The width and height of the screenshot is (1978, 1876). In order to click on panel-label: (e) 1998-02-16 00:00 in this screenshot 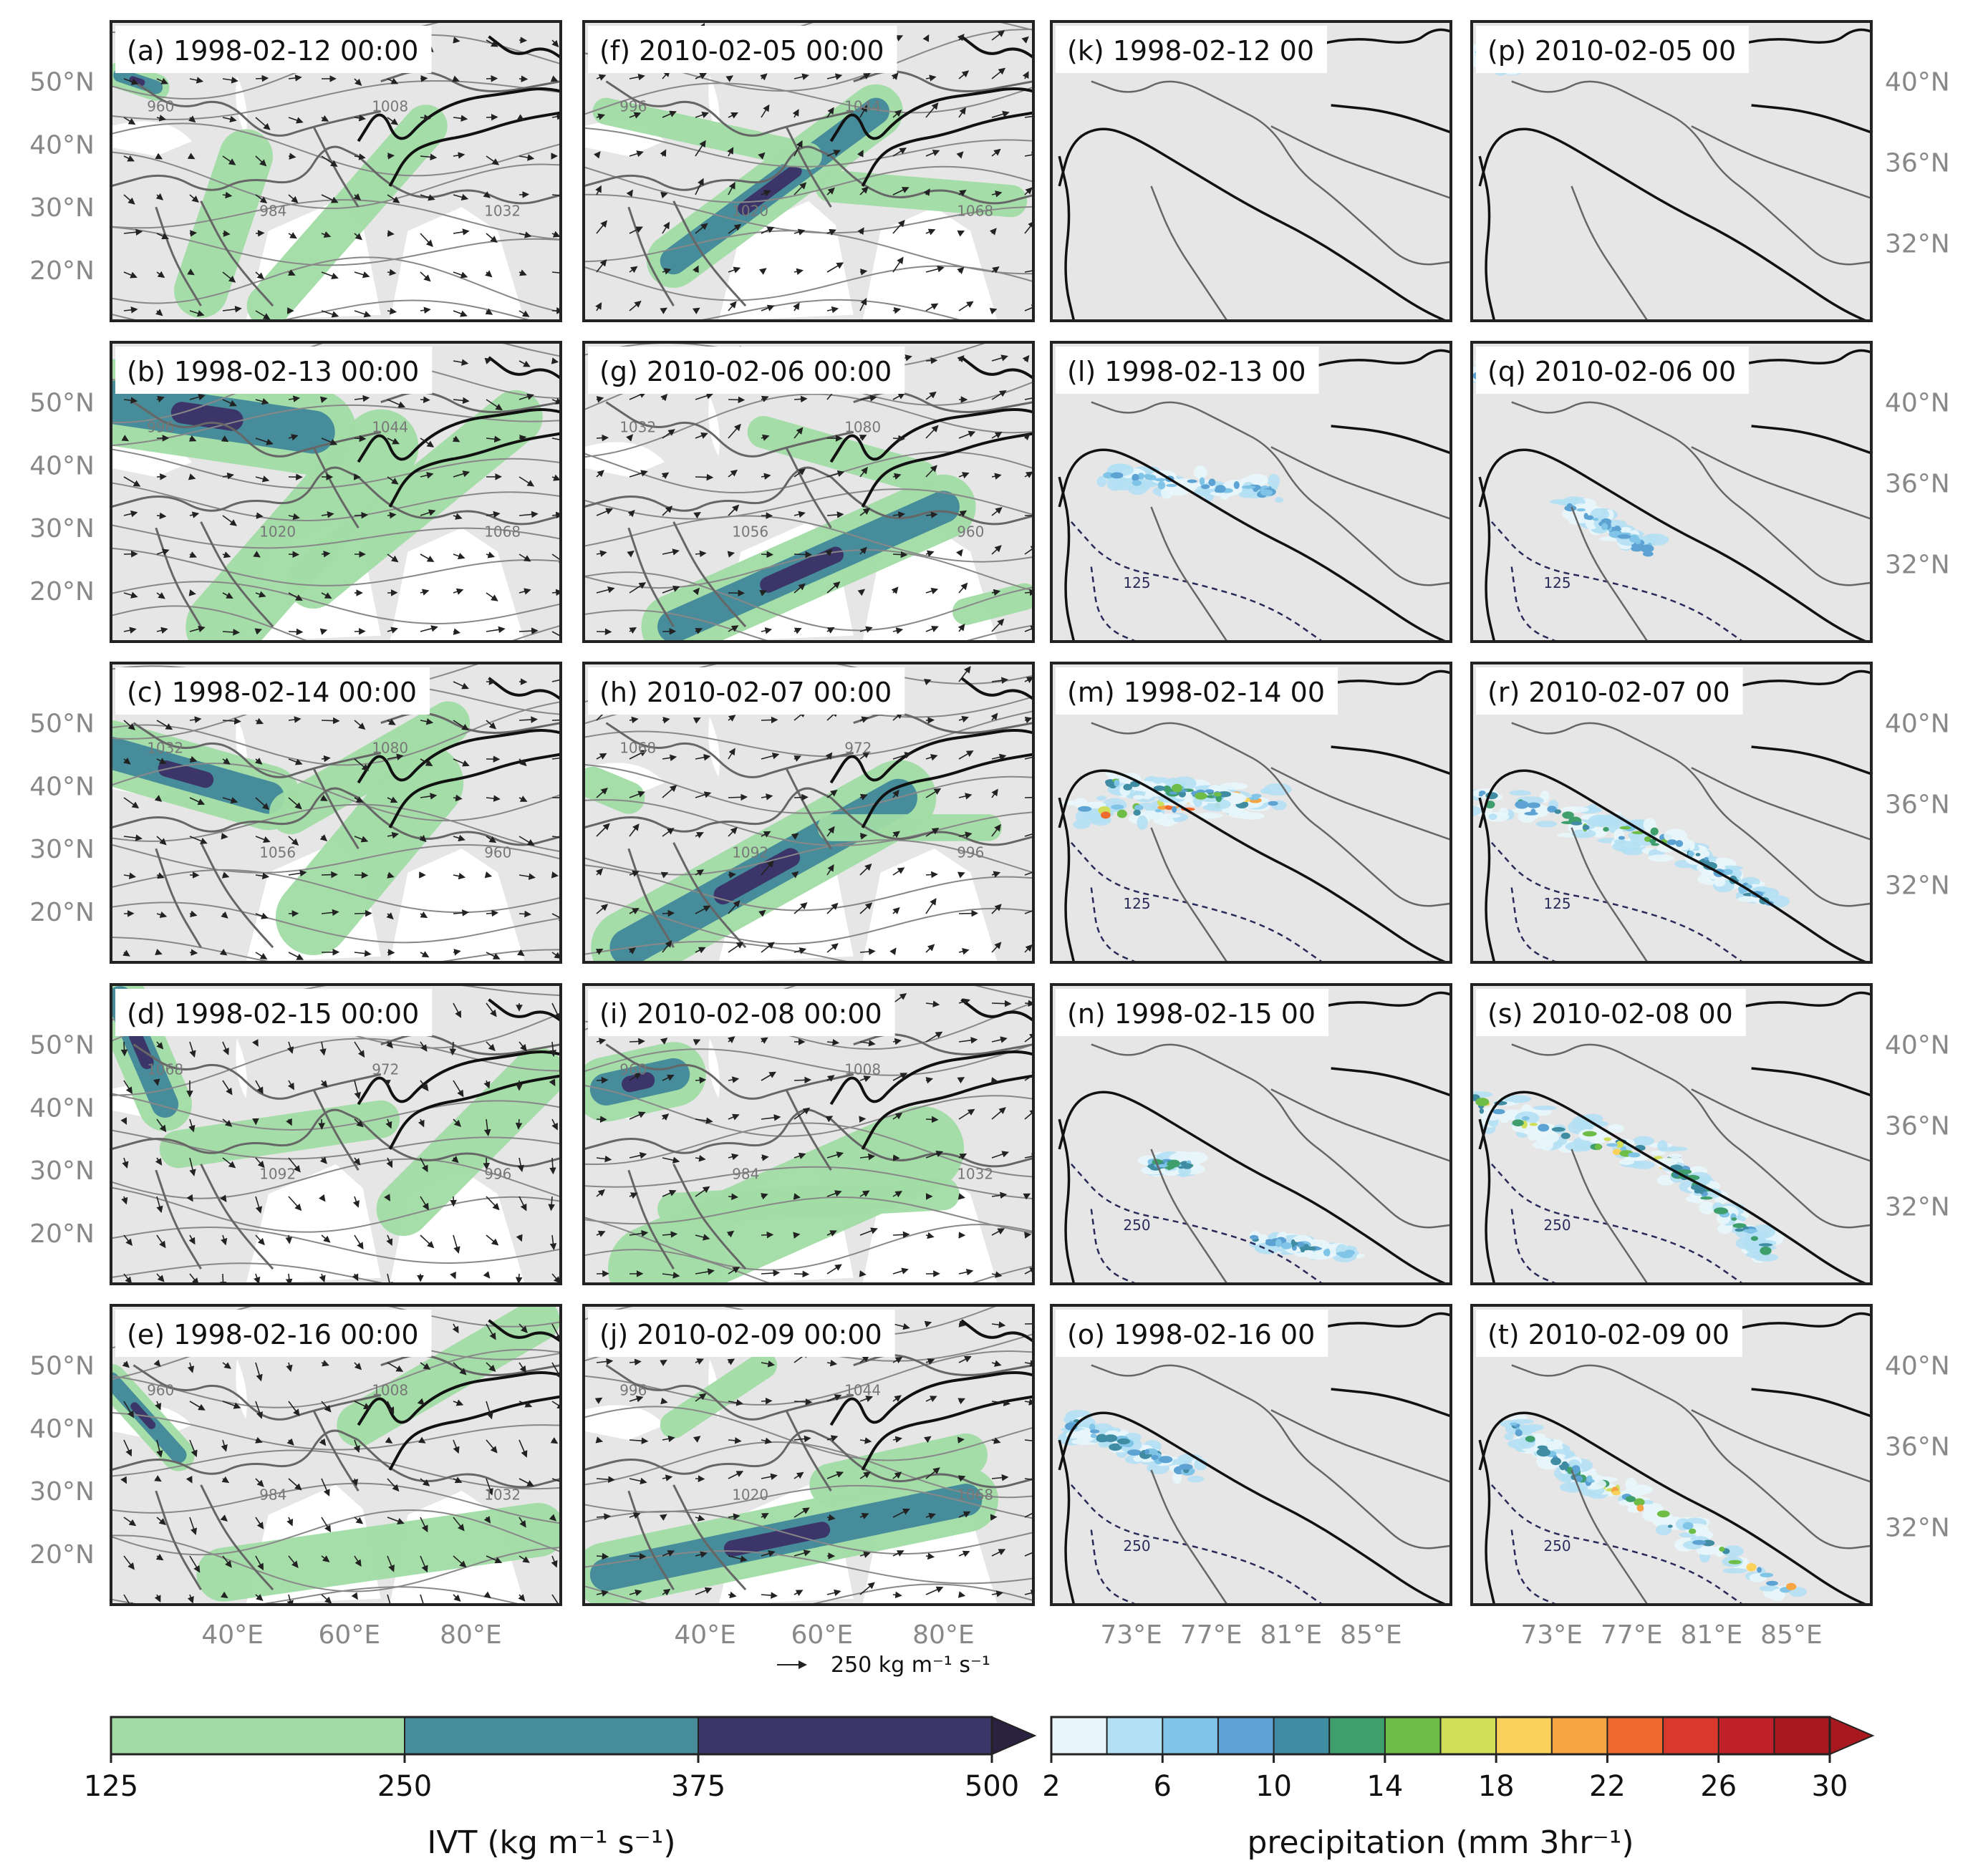, I will do `click(273, 1333)`.